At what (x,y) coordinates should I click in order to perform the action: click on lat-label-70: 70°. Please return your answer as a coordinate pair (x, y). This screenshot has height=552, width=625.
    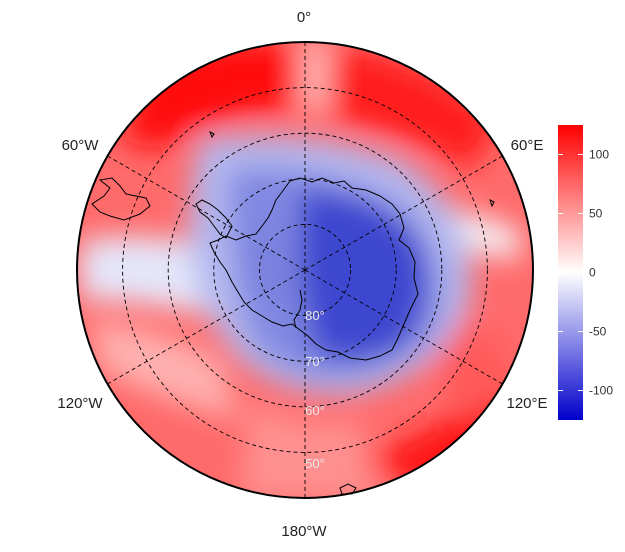
    Looking at the image, I should click on (315, 361).